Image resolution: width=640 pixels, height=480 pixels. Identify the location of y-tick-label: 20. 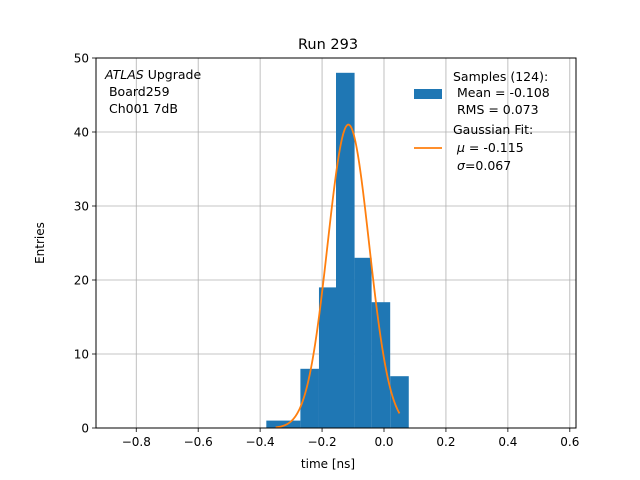
(81, 281).